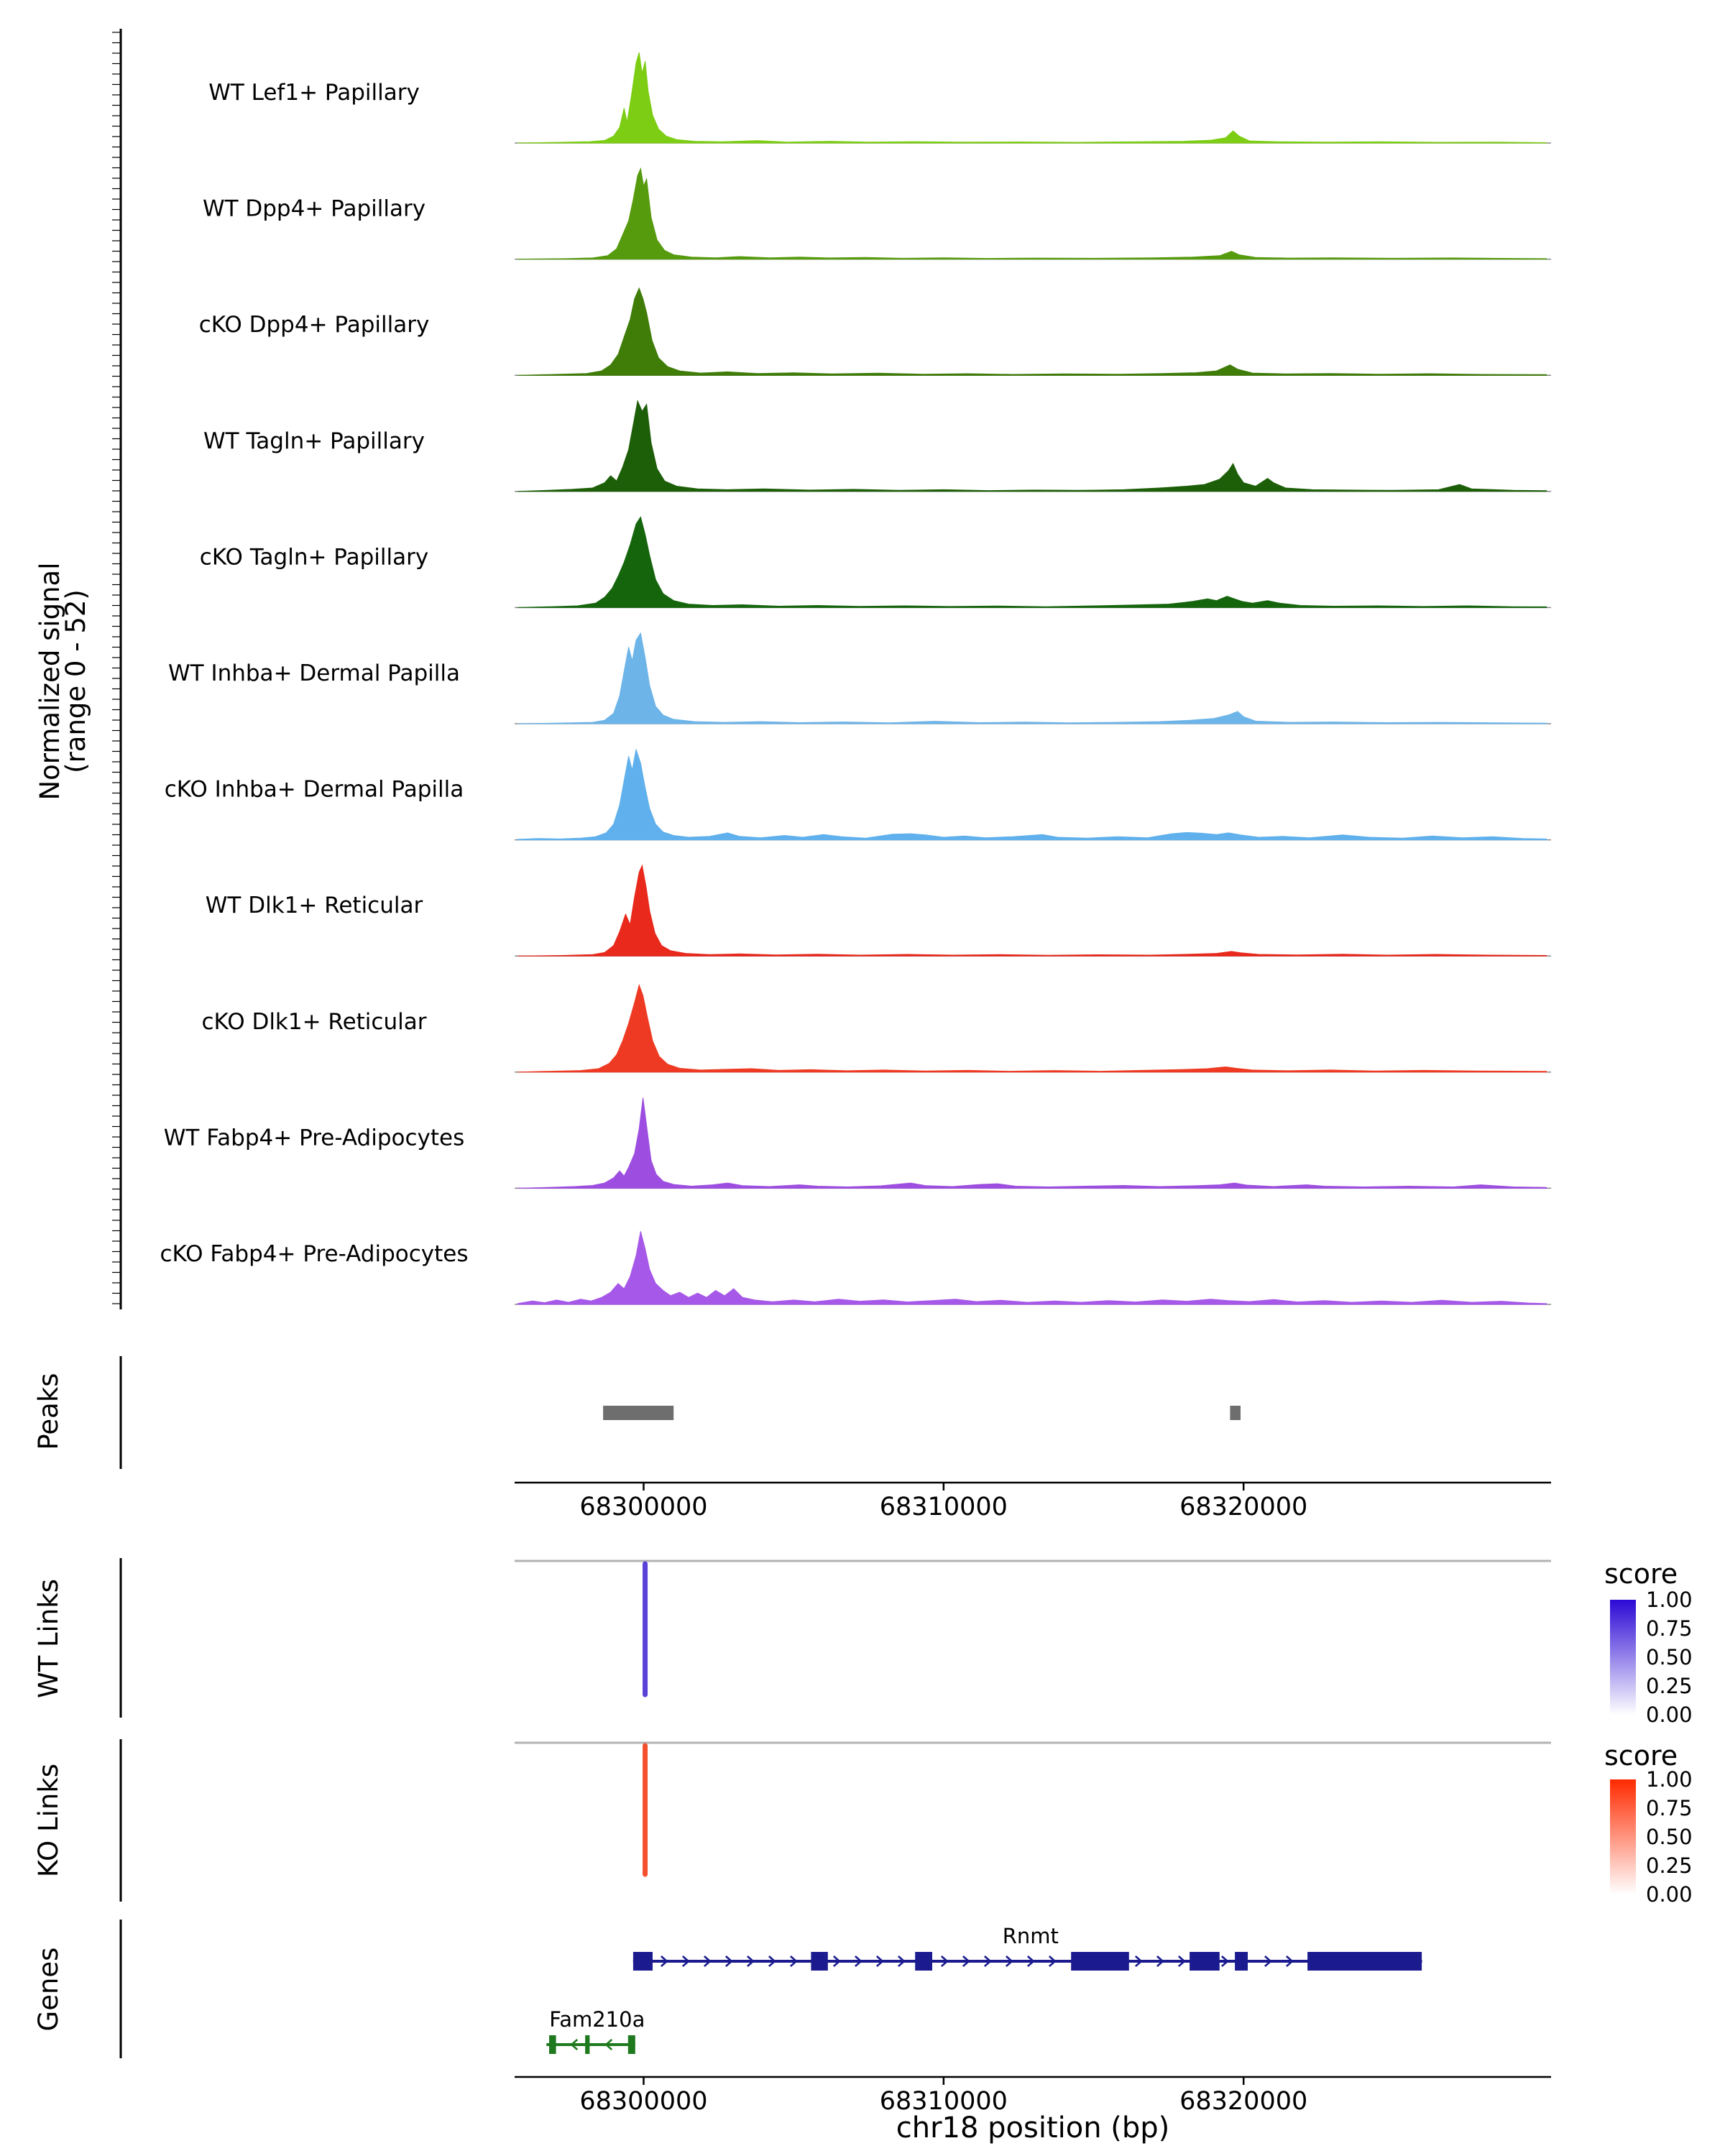 The image size is (1725, 2156). I want to click on track-label: cKO Dpp4+ Papillary, so click(314, 325).